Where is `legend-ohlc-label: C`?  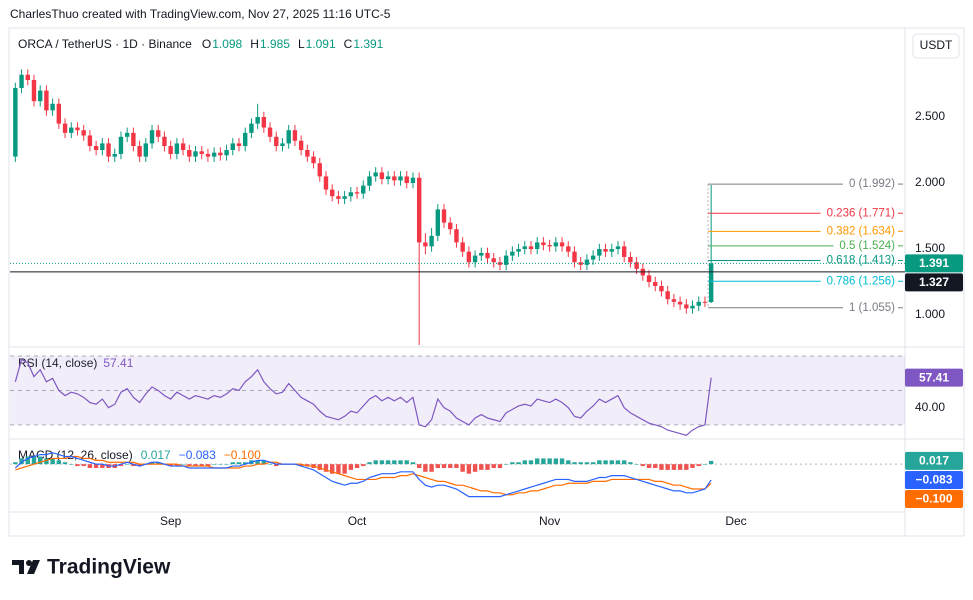
legend-ohlc-label: C is located at coordinates (348, 44).